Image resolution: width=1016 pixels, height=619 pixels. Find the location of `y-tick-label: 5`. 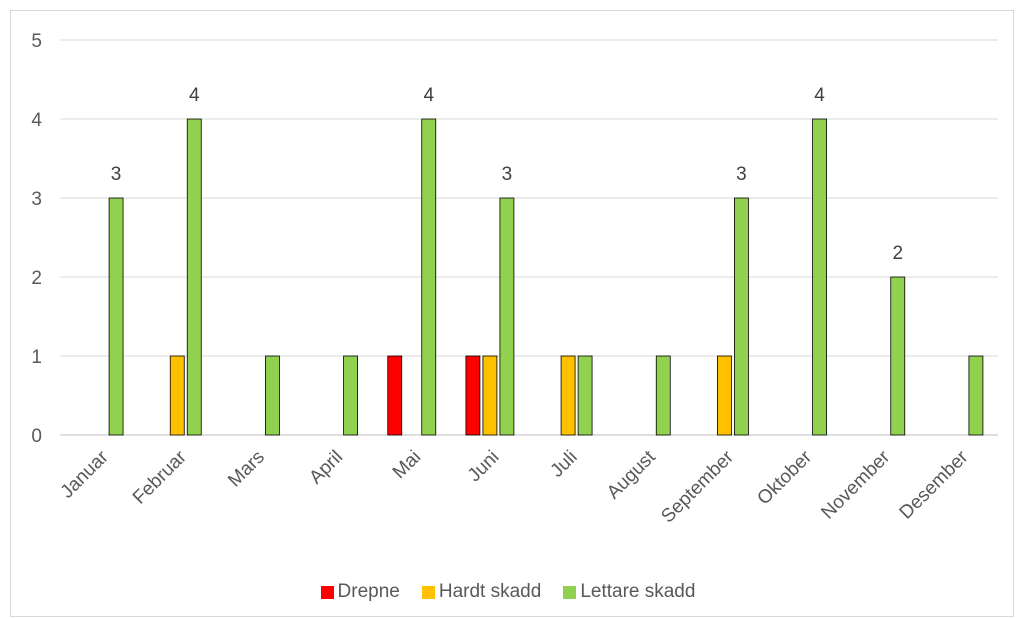

y-tick-label: 5 is located at coordinates (36, 41).